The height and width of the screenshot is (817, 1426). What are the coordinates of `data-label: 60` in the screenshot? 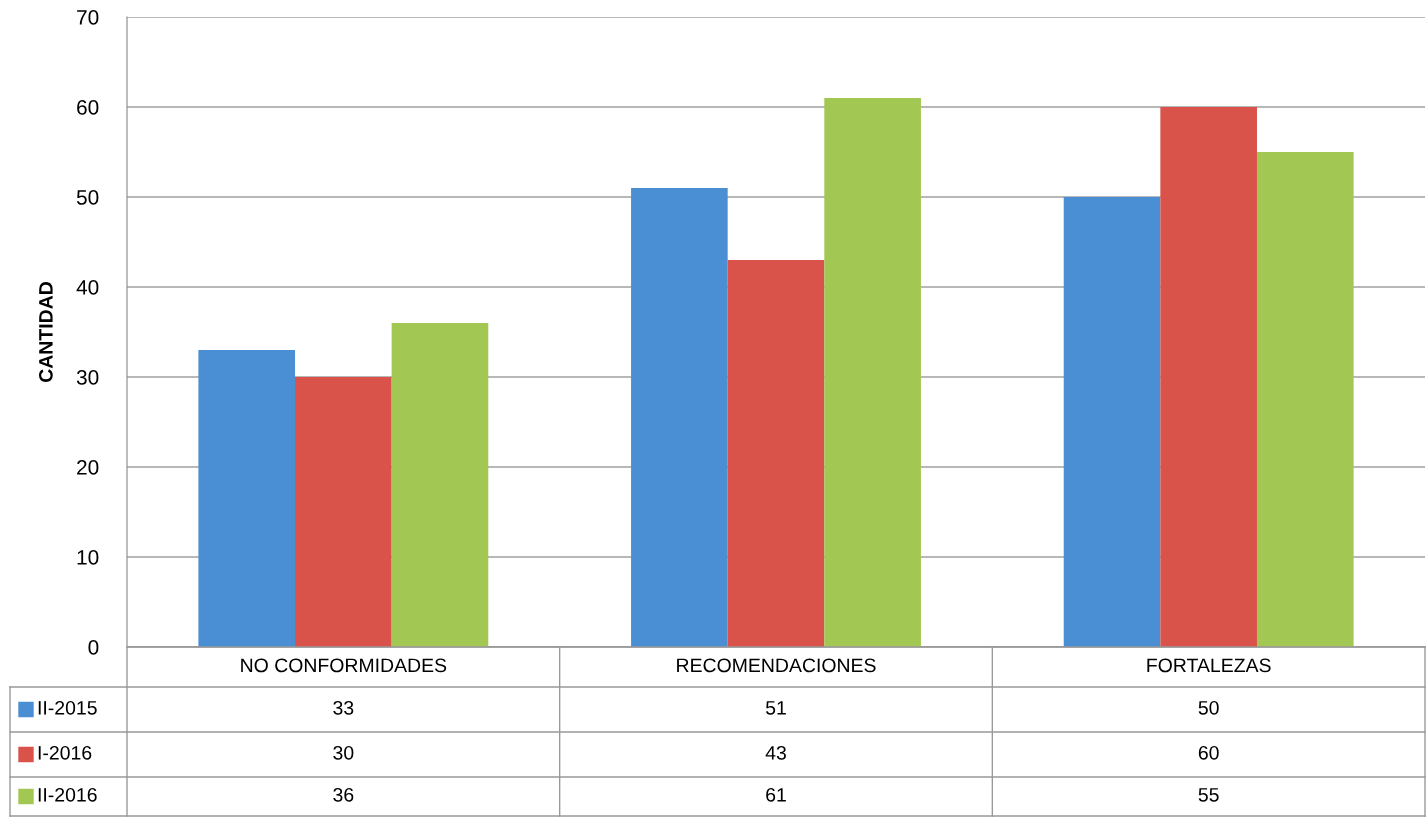 It's located at (1208, 752).